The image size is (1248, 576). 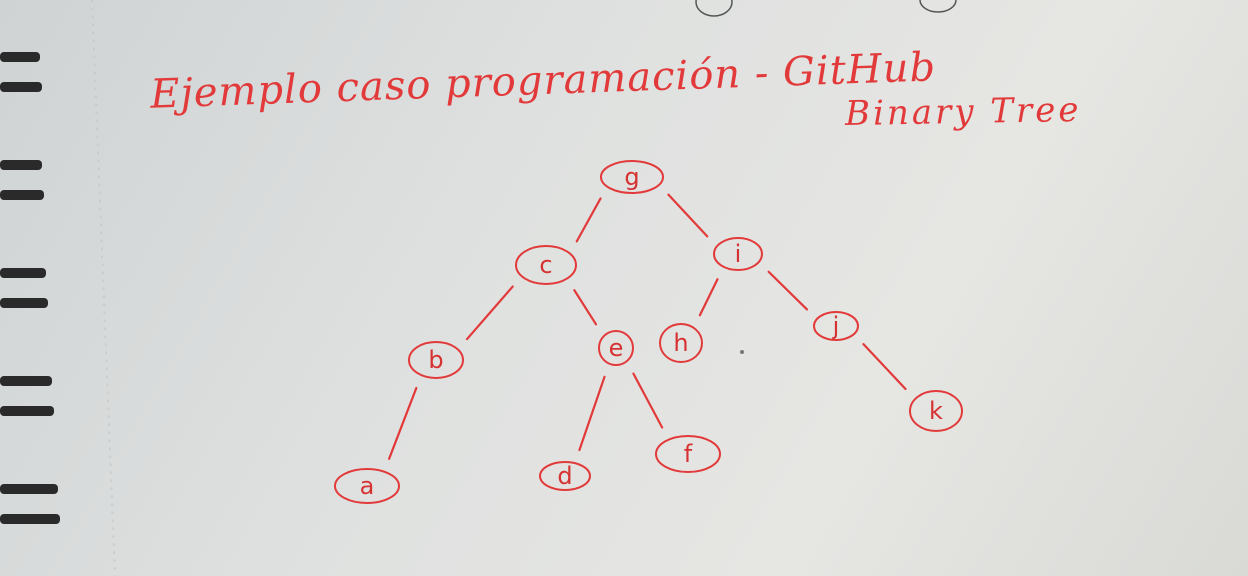 I want to click on tree-node-c, so click(x=546, y=265).